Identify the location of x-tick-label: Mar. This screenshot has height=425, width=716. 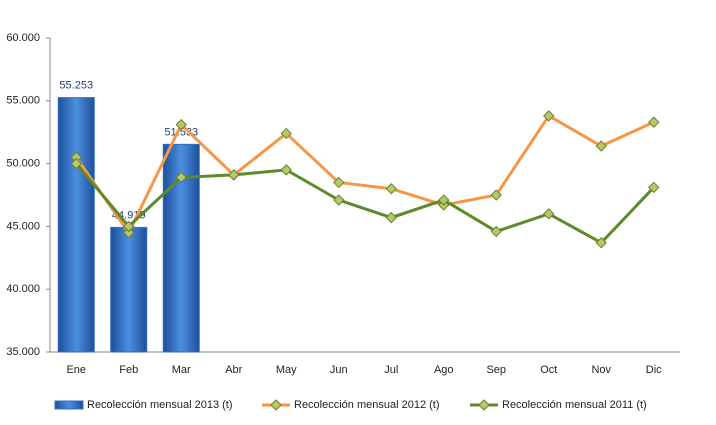
(181, 370).